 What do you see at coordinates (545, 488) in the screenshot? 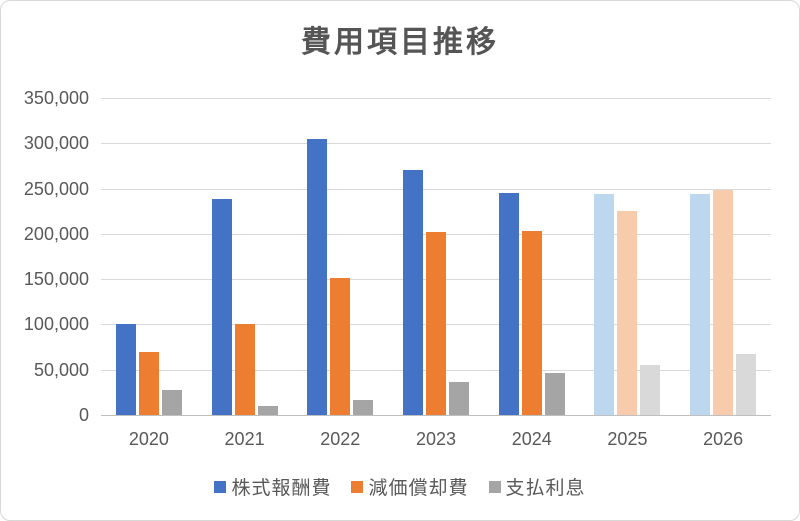
I see `legend-label: 支払利息` at bounding box center [545, 488].